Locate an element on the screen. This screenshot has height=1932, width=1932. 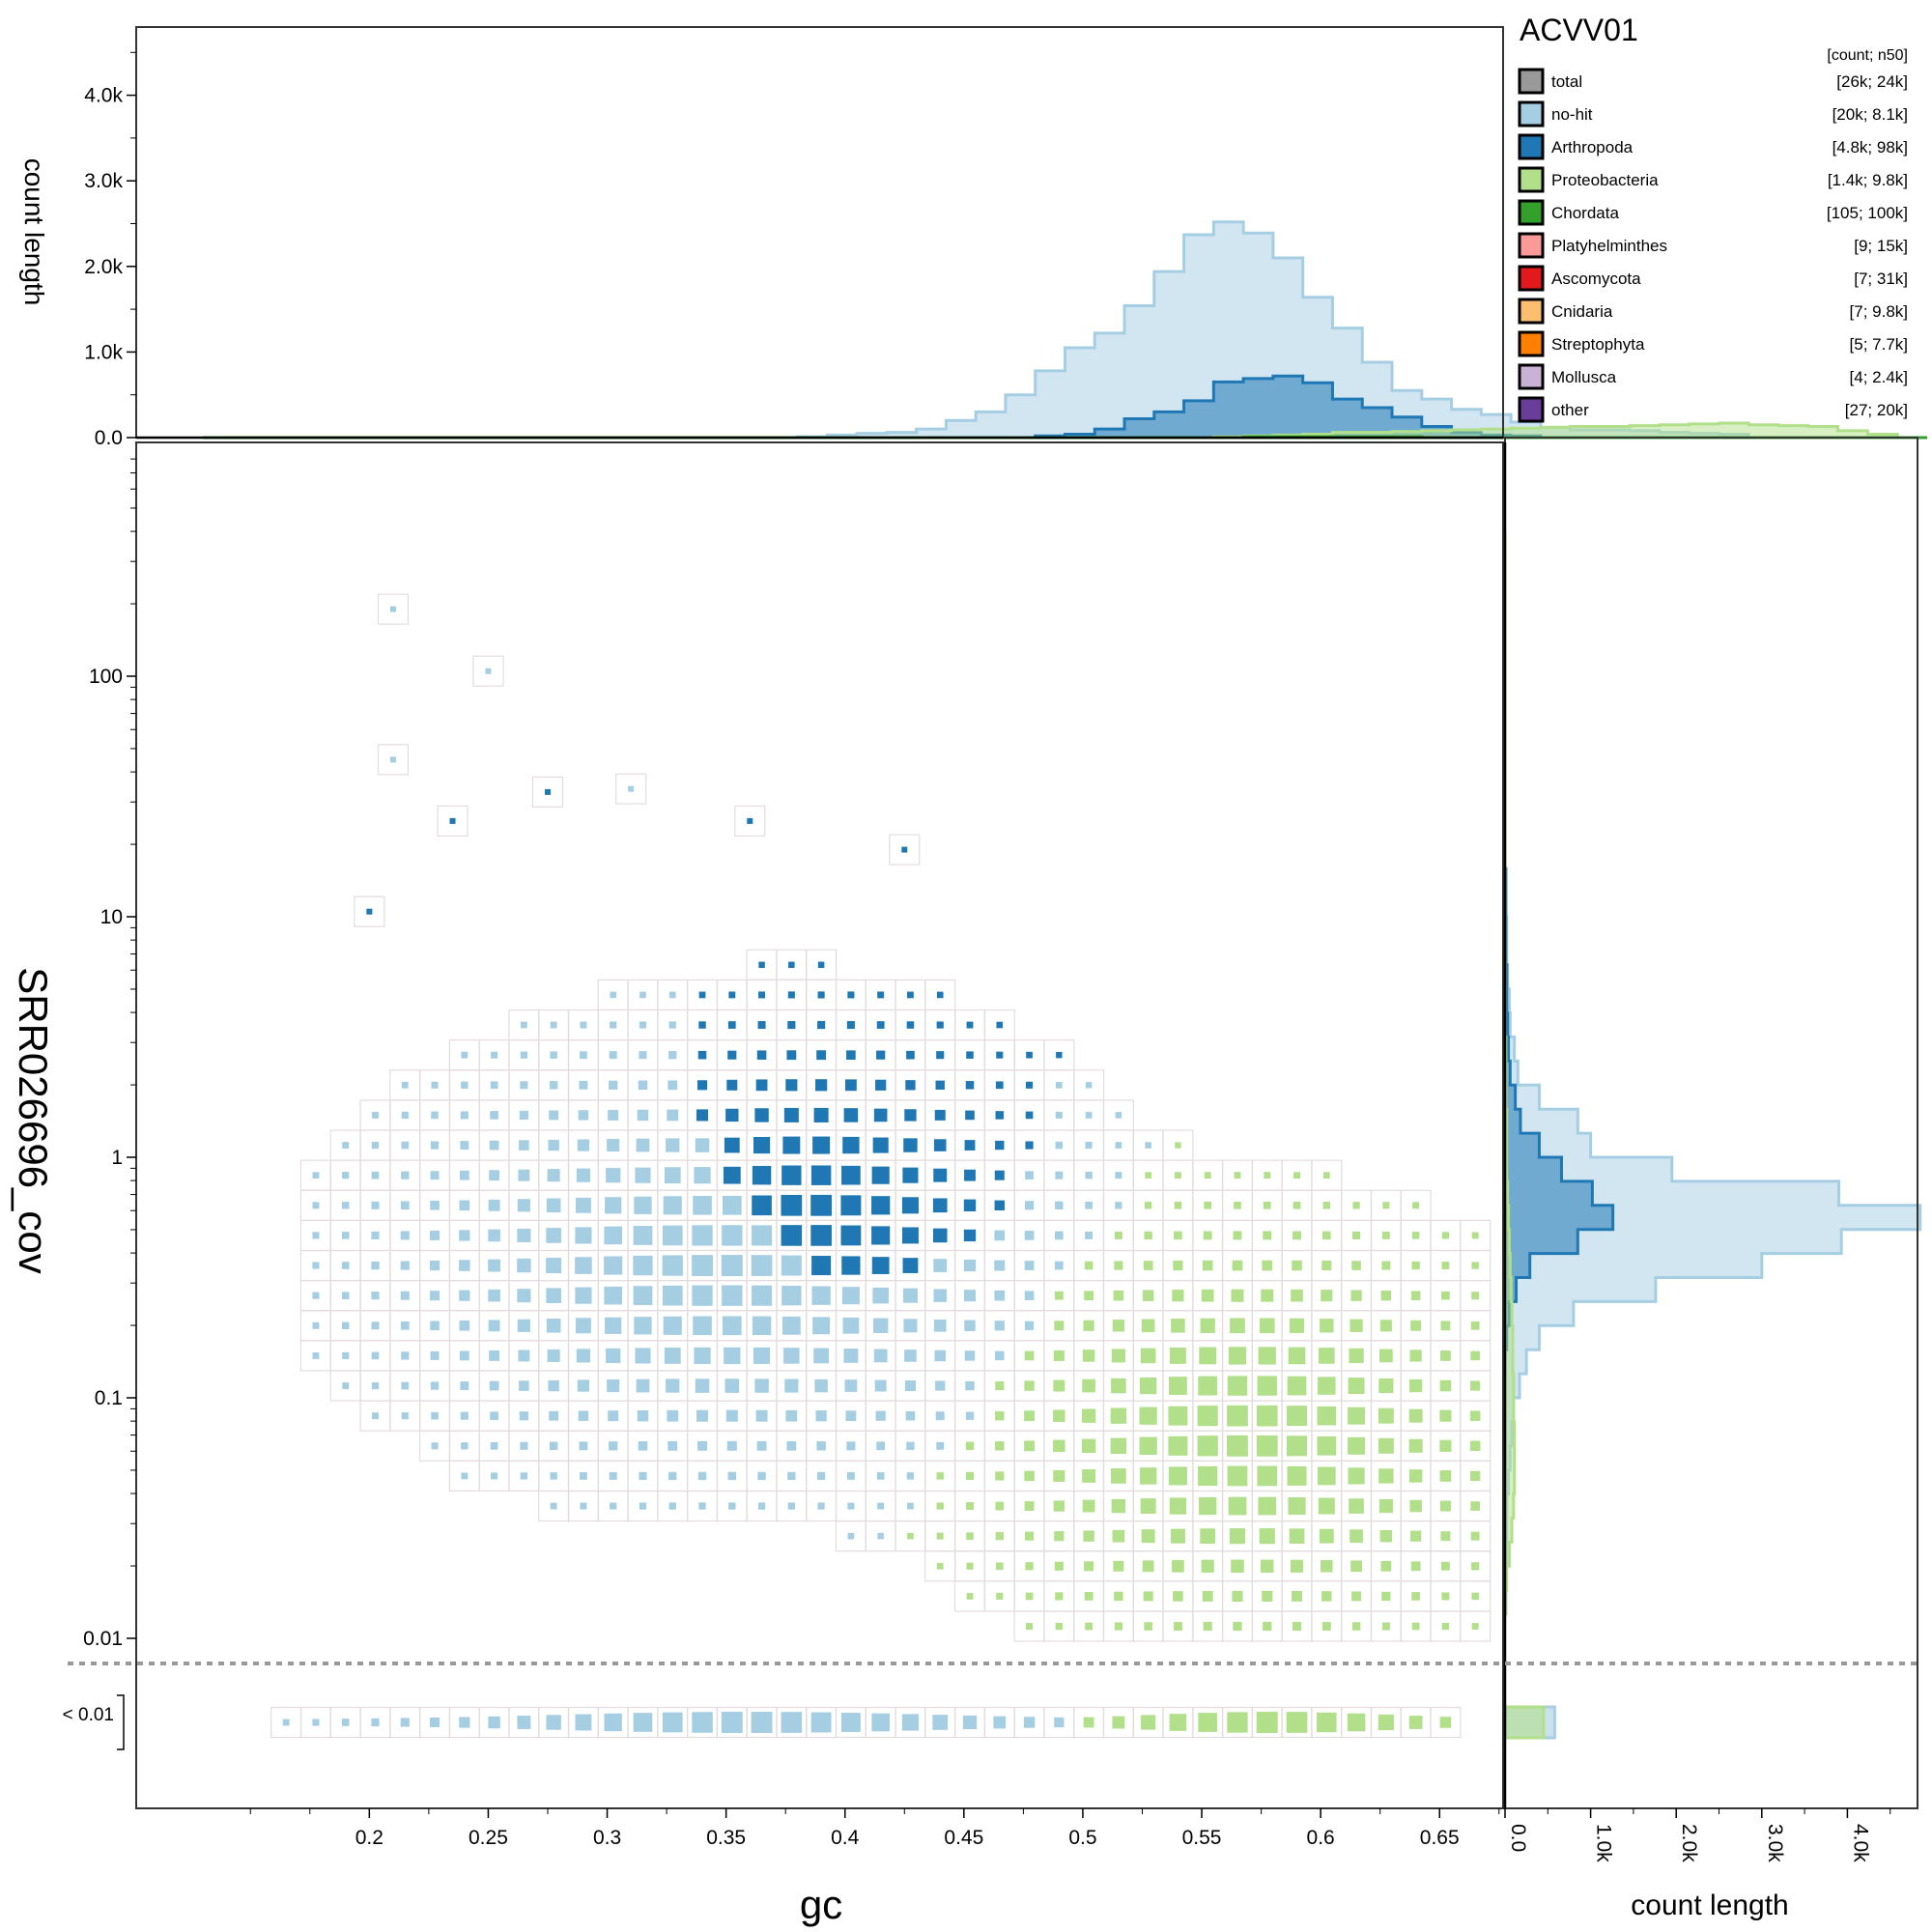
legend-swatch-Platyhelminthes is located at coordinates (1531, 245).